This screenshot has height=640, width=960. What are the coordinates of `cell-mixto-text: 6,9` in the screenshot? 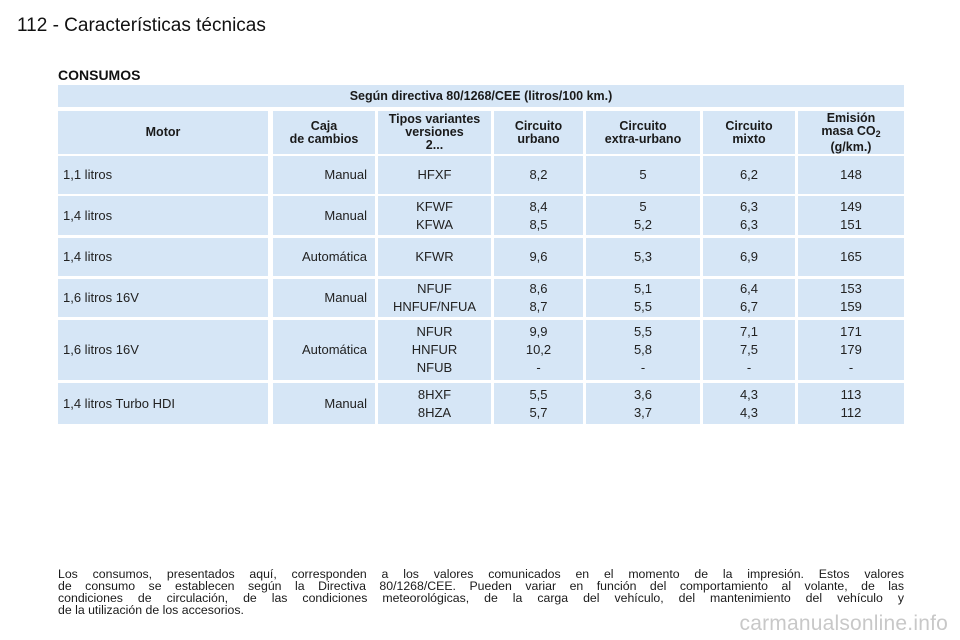 It's located at (749, 256).